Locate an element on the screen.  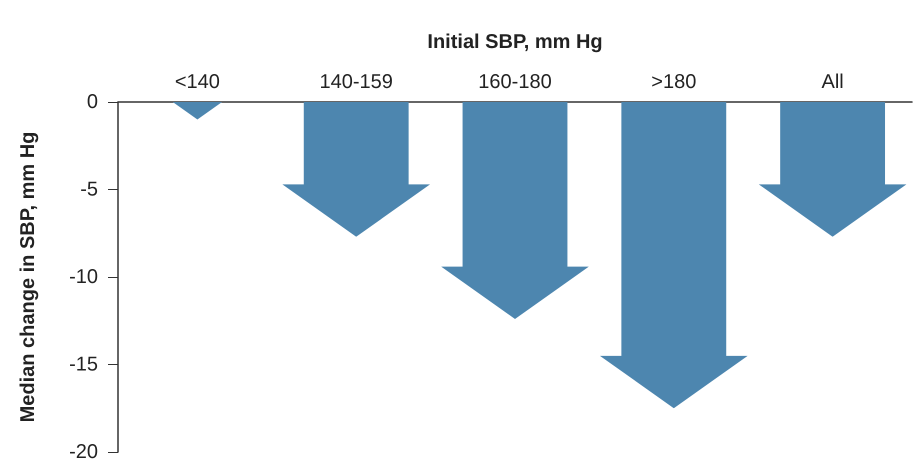
x-tick-label: >180 is located at coordinates (673, 82).